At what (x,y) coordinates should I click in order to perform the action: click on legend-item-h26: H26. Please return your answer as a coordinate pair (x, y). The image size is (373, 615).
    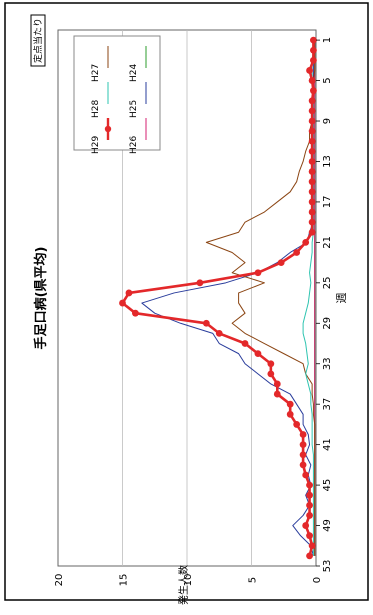
    Looking at the image, I should click on (138, 136).